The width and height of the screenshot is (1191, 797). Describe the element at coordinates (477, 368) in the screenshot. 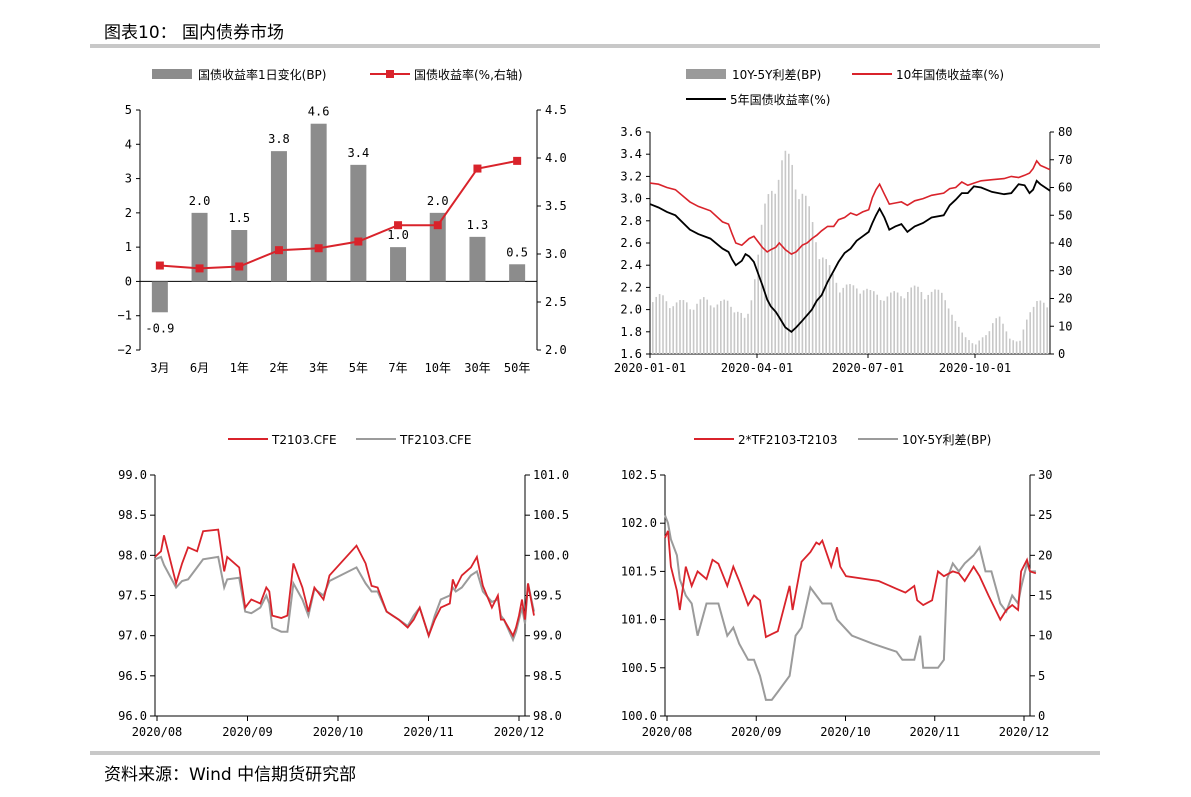

I see `x-tick-label: 30年` at that location.